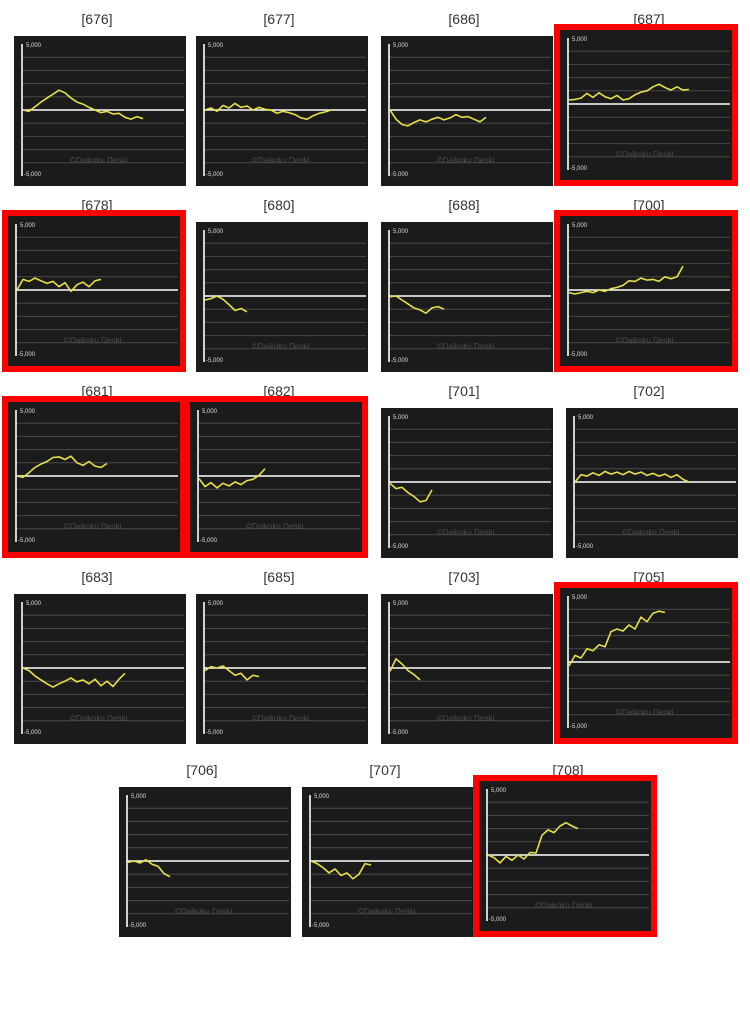 This screenshot has height=1025, width=750. What do you see at coordinates (202, 770) in the screenshot?
I see `chart-title: [706]` at bounding box center [202, 770].